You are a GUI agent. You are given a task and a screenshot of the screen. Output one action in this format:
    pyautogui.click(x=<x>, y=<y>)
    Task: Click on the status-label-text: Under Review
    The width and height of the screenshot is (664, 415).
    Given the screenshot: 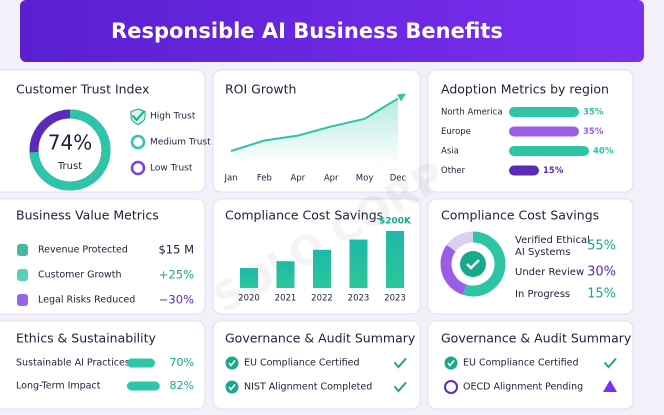 What is the action you would take?
    pyautogui.click(x=550, y=272)
    